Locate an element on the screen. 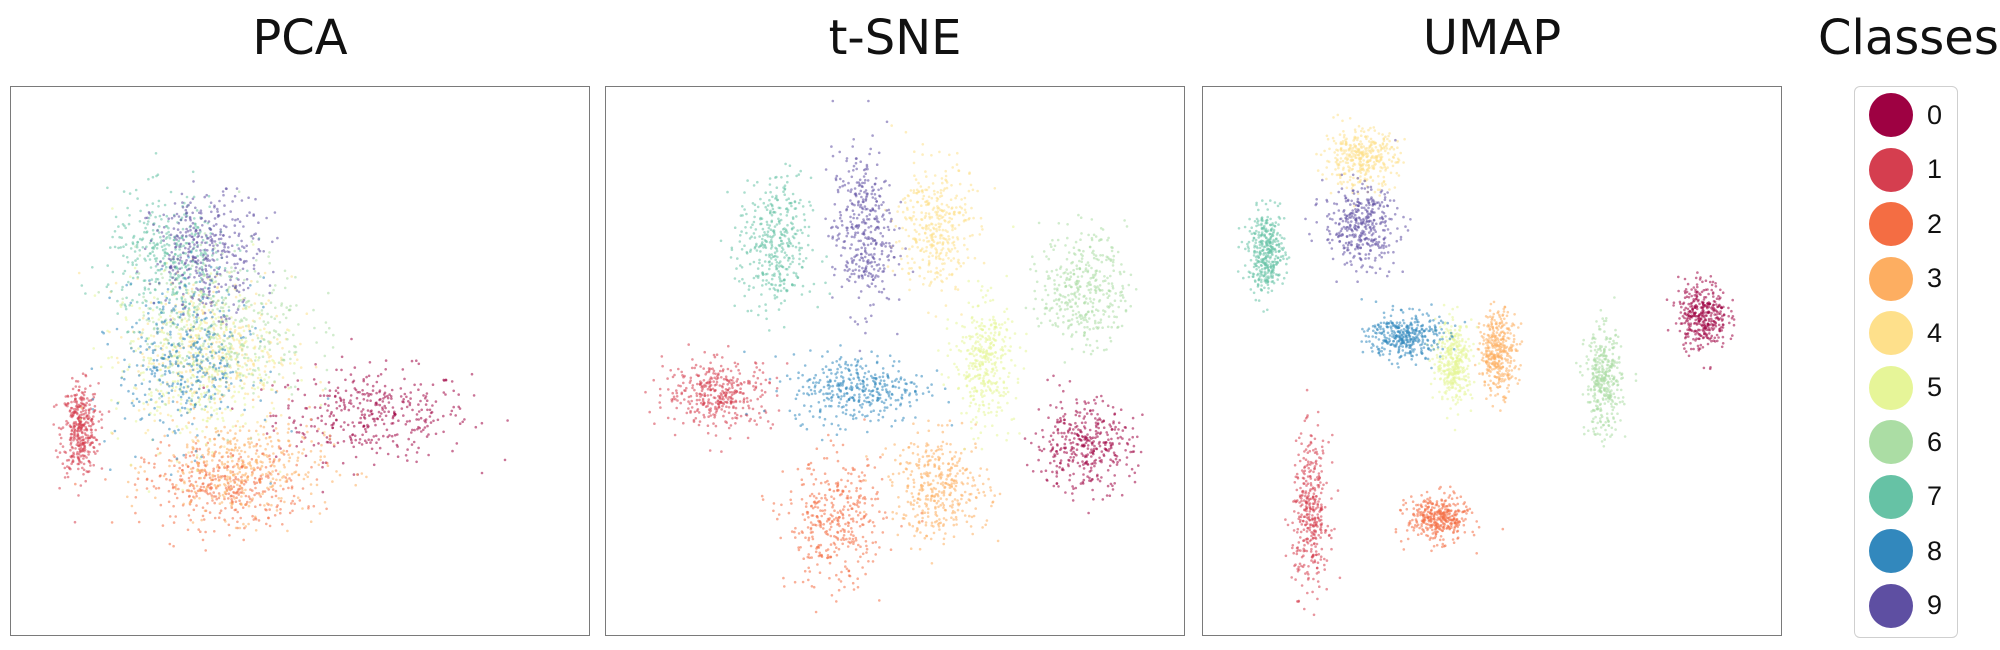 The height and width of the screenshot is (650, 2000). series-1-points is located at coordinates (716, 398).